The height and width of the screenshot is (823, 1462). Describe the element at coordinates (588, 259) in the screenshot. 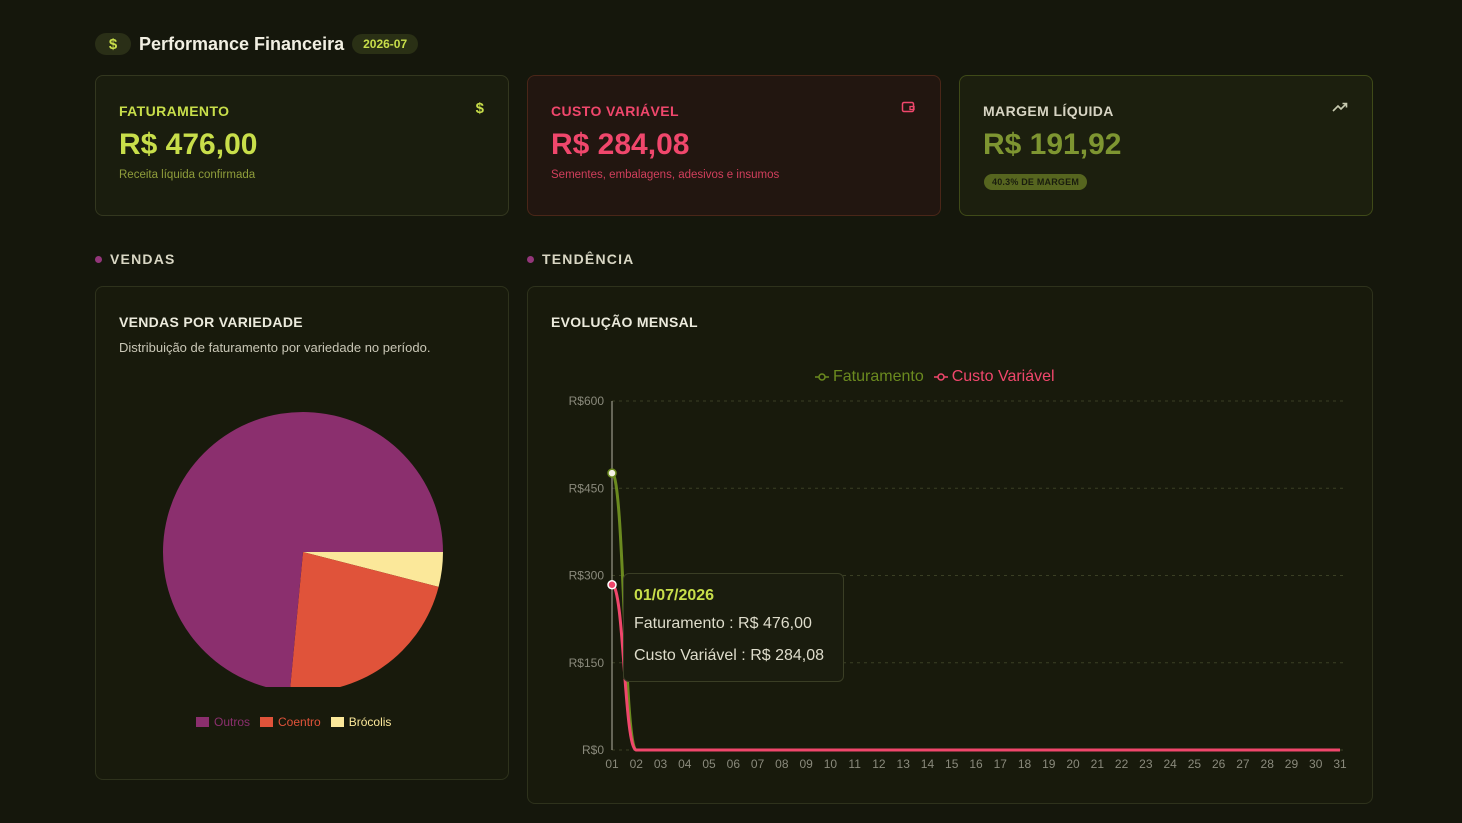

I see `section-tendencia-label: TENDÊNCIA` at that location.